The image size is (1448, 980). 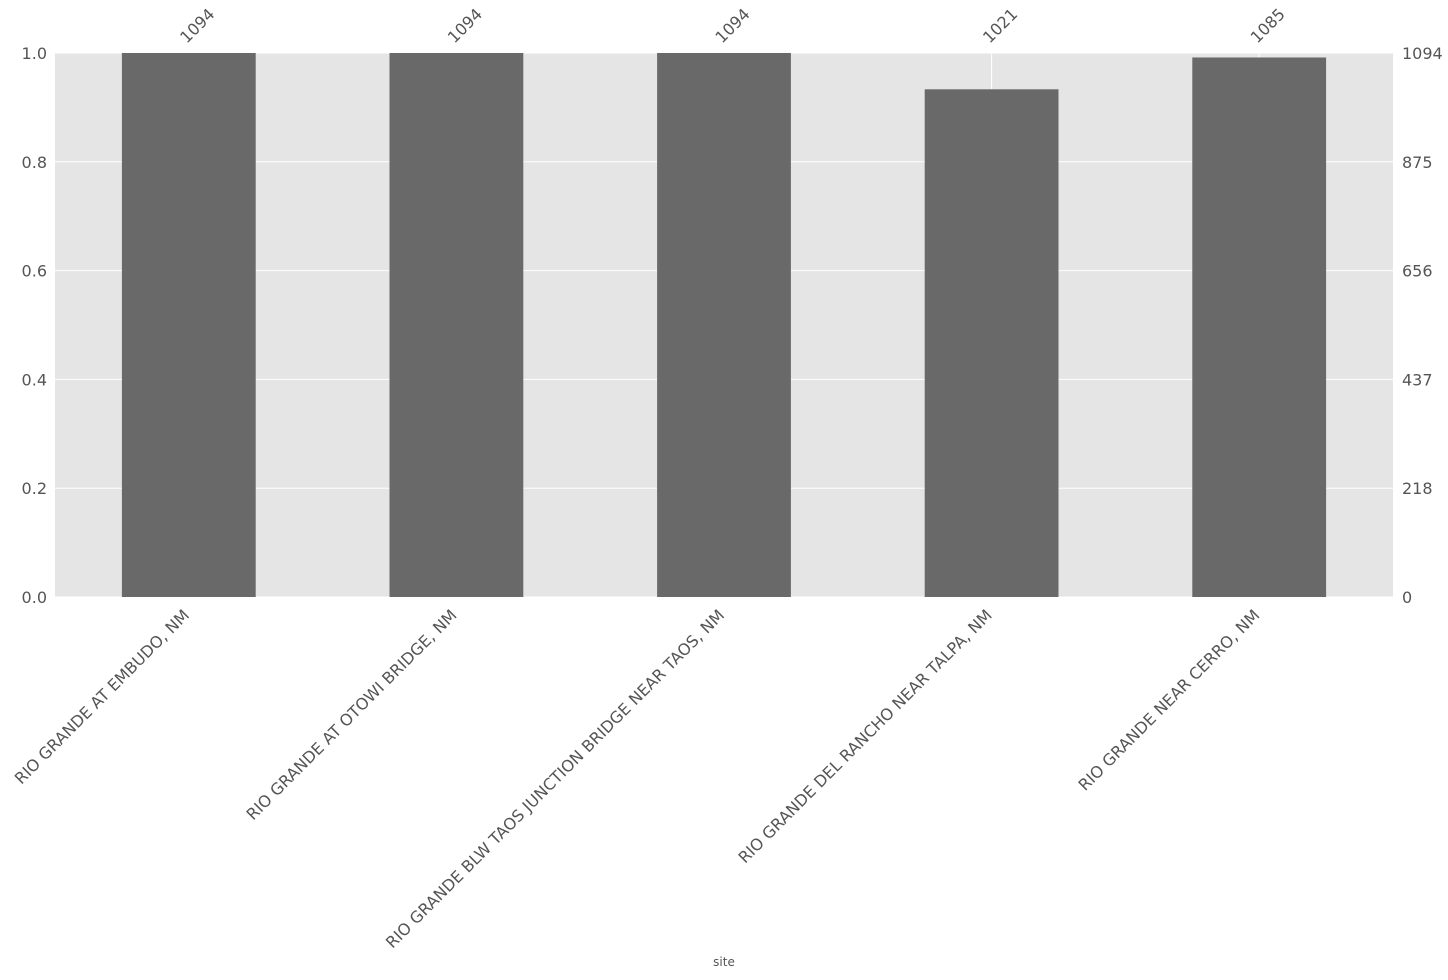 What do you see at coordinates (34, 379) in the screenshot?
I see `left-tick-label: 0.4` at bounding box center [34, 379].